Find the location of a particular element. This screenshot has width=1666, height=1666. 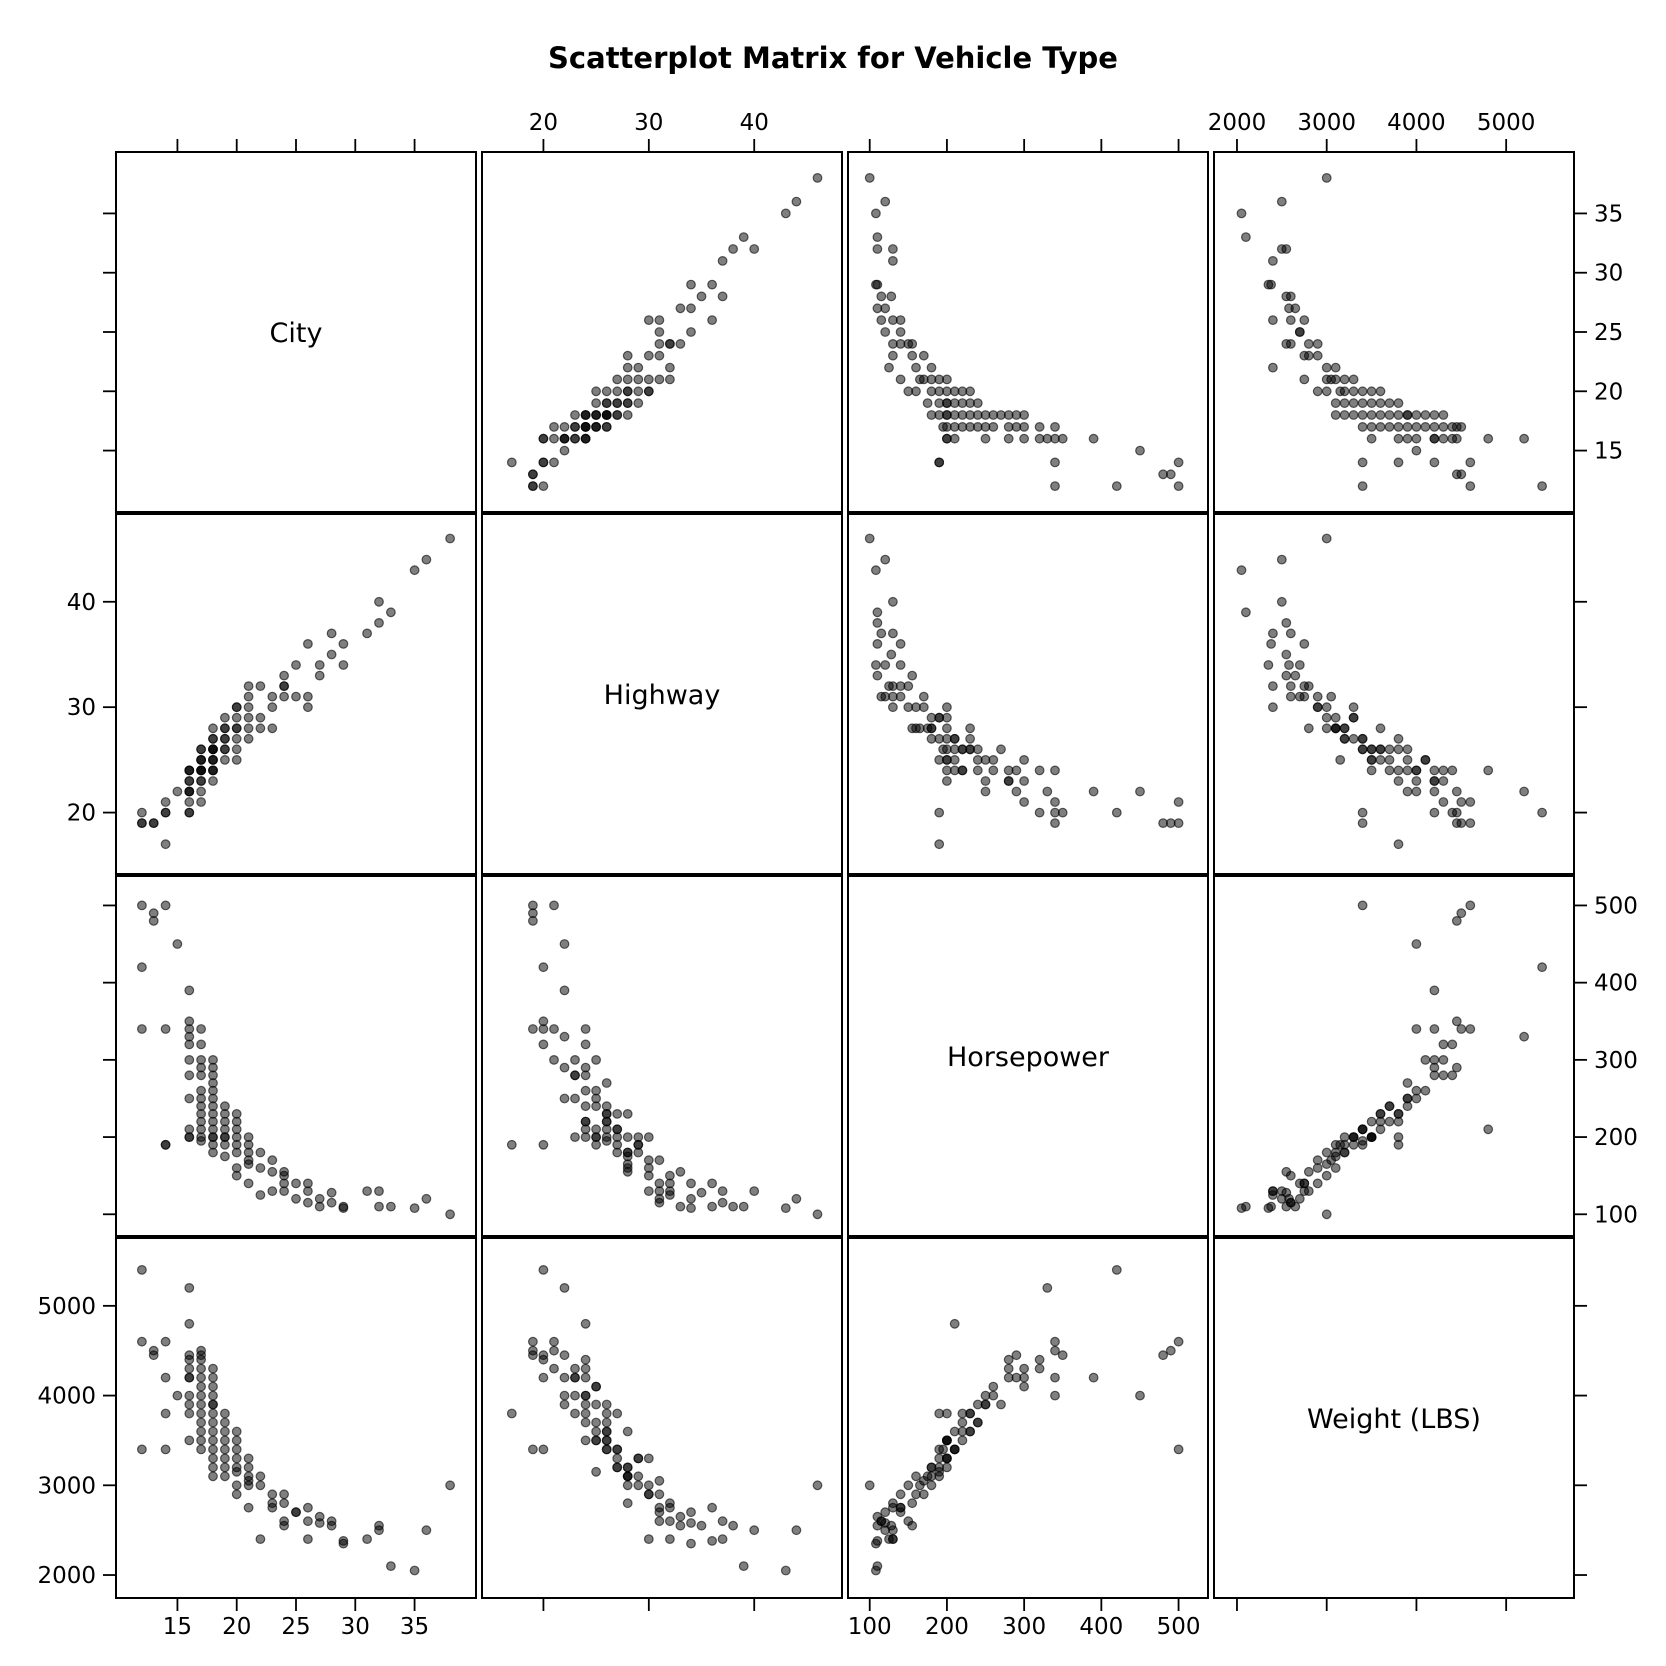

tick-label: 20 is located at coordinates (1608, 392).